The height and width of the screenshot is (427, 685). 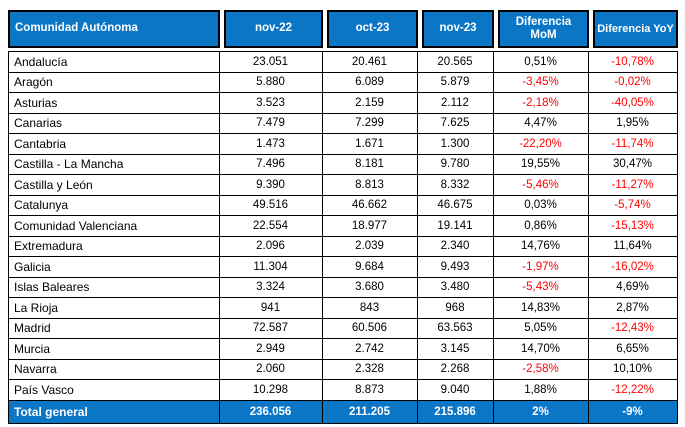 What do you see at coordinates (114, 328) in the screenshot?
I see `region-name: Madrid` at bounding box center [114, 328].